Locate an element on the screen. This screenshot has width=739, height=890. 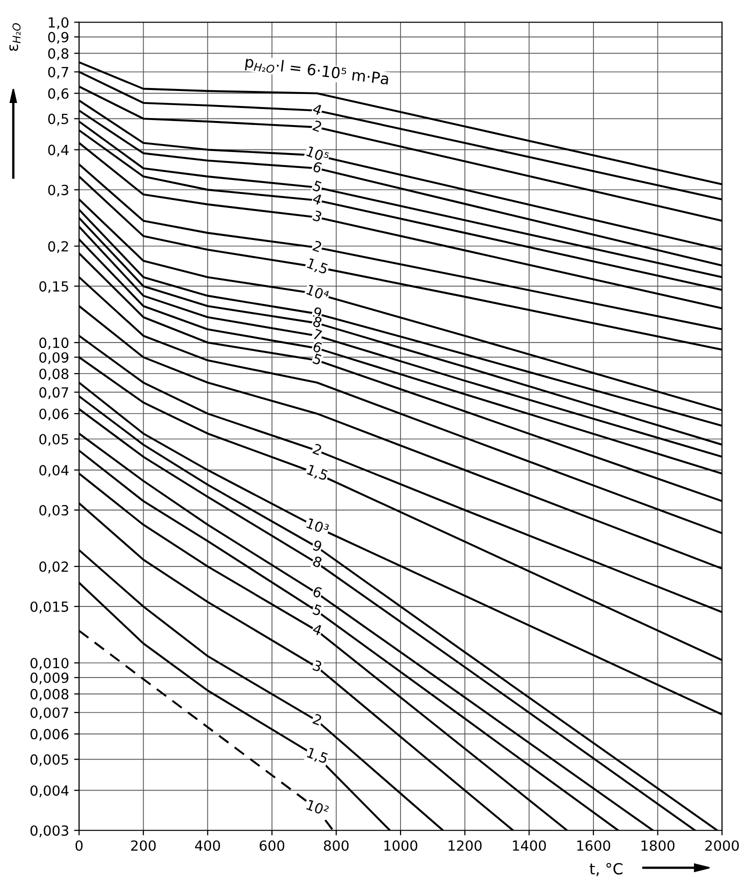
y-tick-label: 0,04 is located at coordinates (54, 471).